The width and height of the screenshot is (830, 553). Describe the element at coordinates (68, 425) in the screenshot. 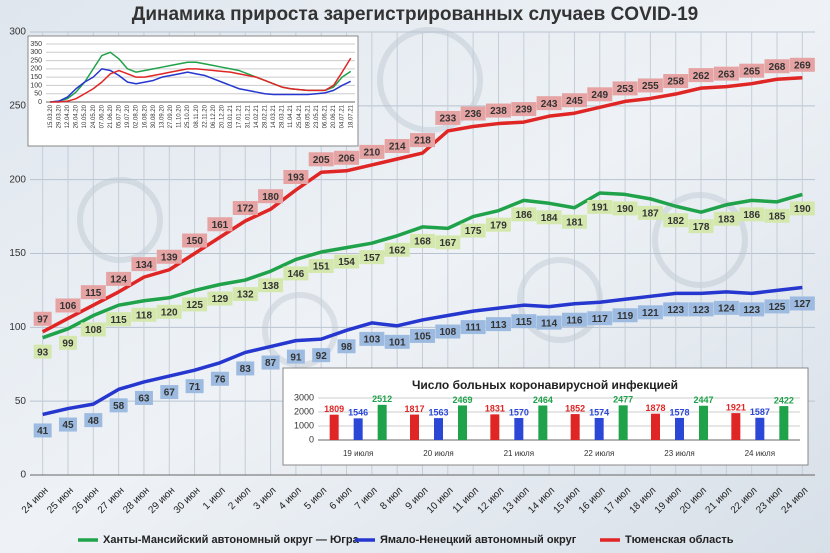

I see `value-label: 45` at that location.